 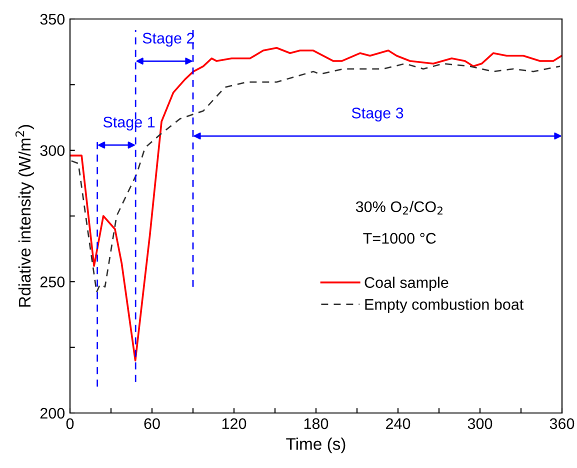 I want to click on x-axis-title: Time (s), so click(x=316, y=446).